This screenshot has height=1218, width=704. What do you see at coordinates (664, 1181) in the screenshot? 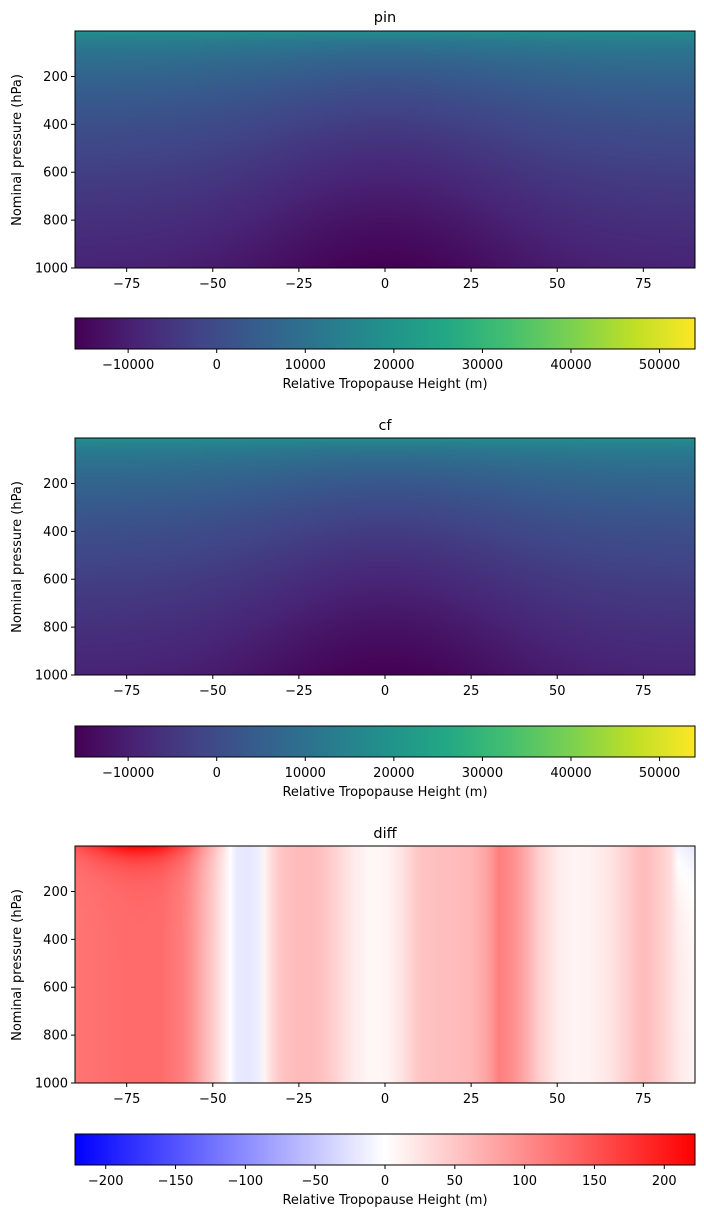
I see `colorbar-tick-label: 200` at bounding box center [664, 1181].